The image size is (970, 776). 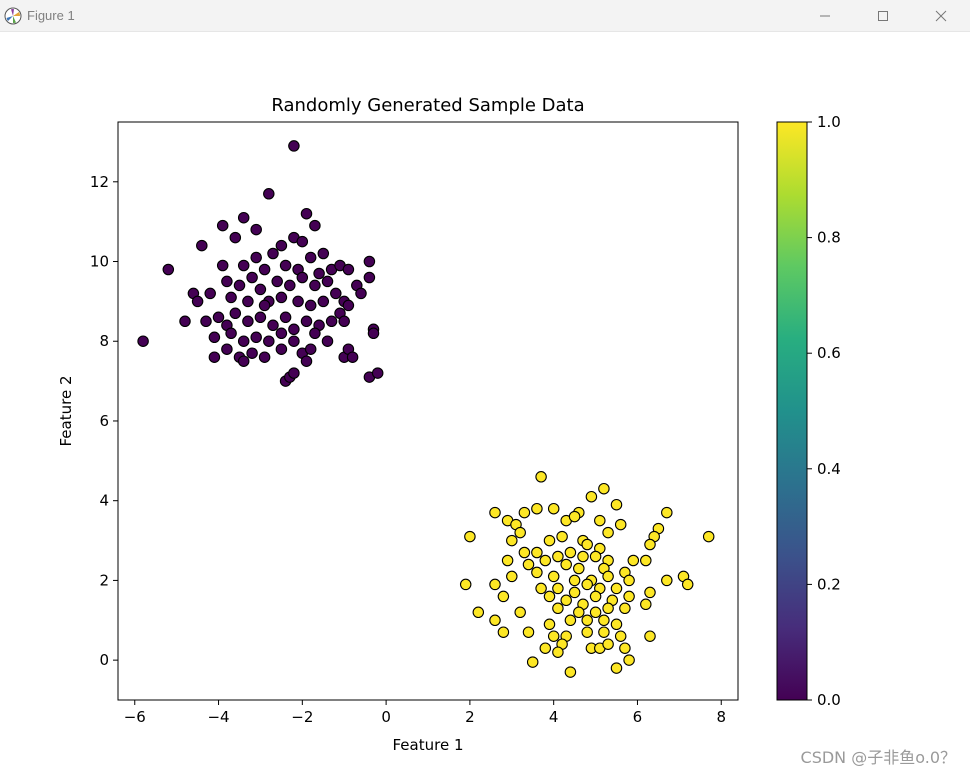 What do you see at coordinates (104, 580) in the screenshot?
I see `y-tick-label: 2` at bounding box center [104, 580].